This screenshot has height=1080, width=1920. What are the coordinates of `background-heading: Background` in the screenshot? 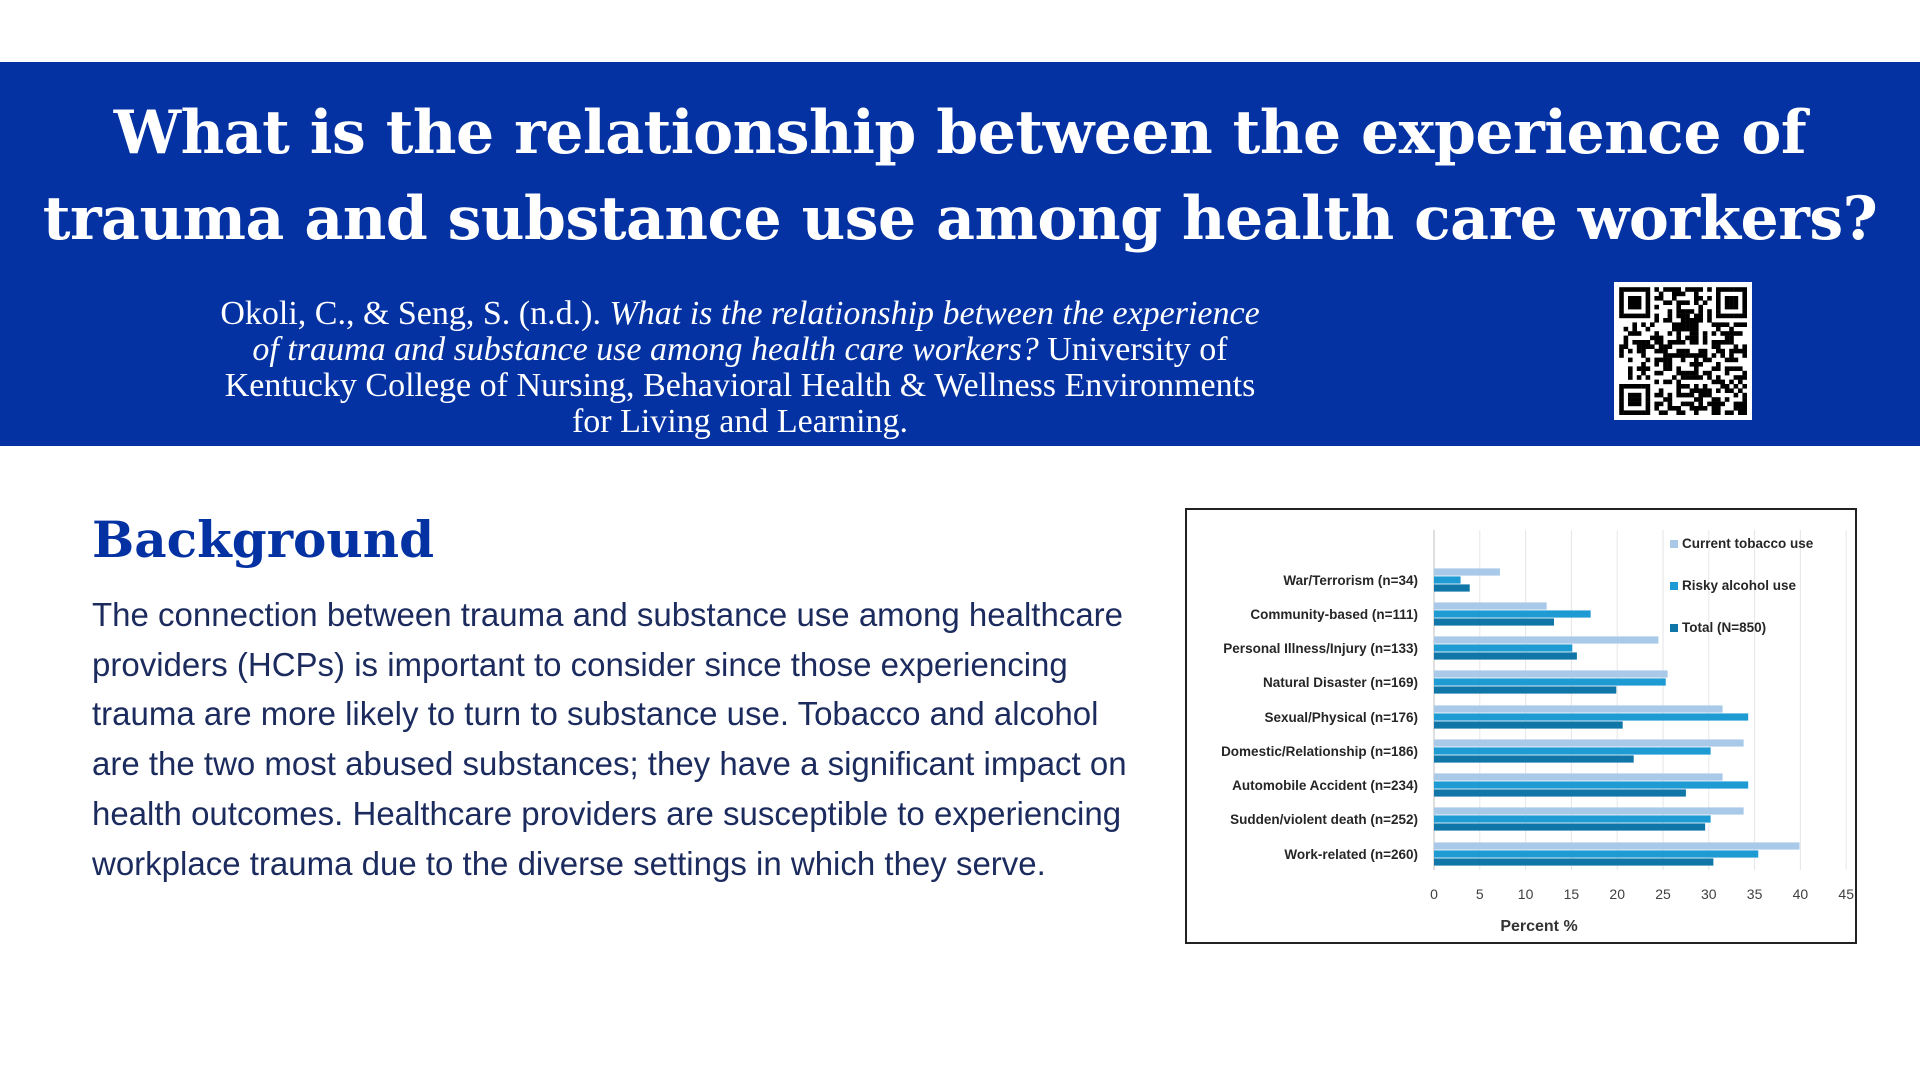 It's located at (263, 539).